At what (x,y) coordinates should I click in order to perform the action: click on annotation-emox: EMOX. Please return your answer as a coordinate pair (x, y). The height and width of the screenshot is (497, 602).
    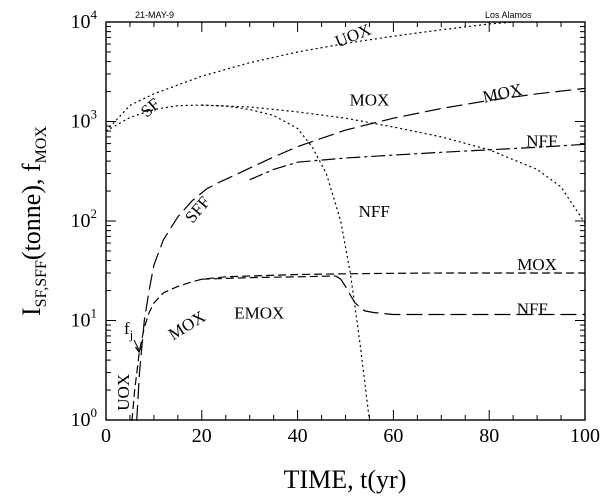
    Looking at the image, I should click on (259, 312).